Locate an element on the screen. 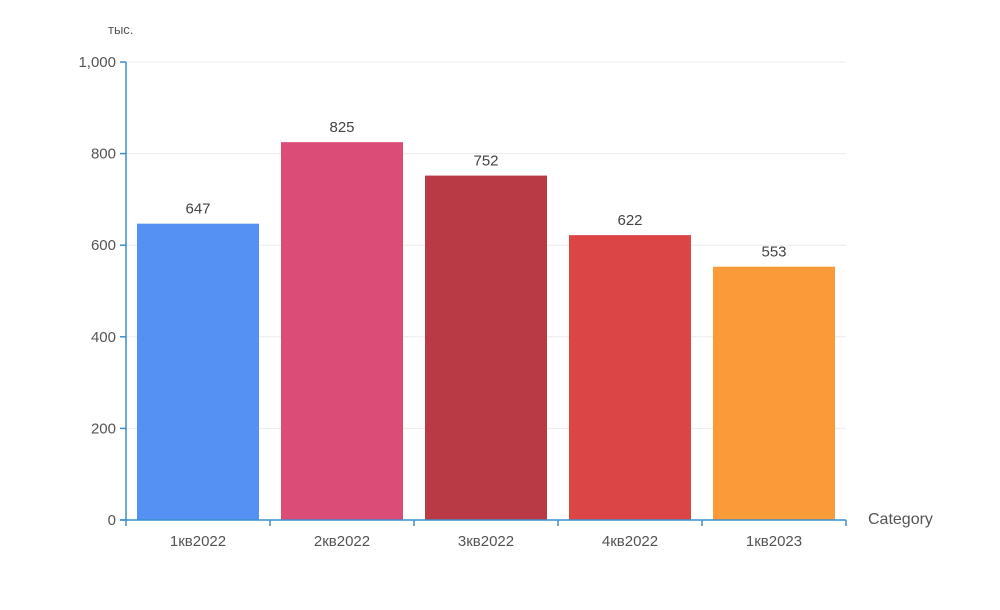 This screenshot has height=610, width=1000. x-tick-label: 1кв2023 is located at coordinates (774, 541).